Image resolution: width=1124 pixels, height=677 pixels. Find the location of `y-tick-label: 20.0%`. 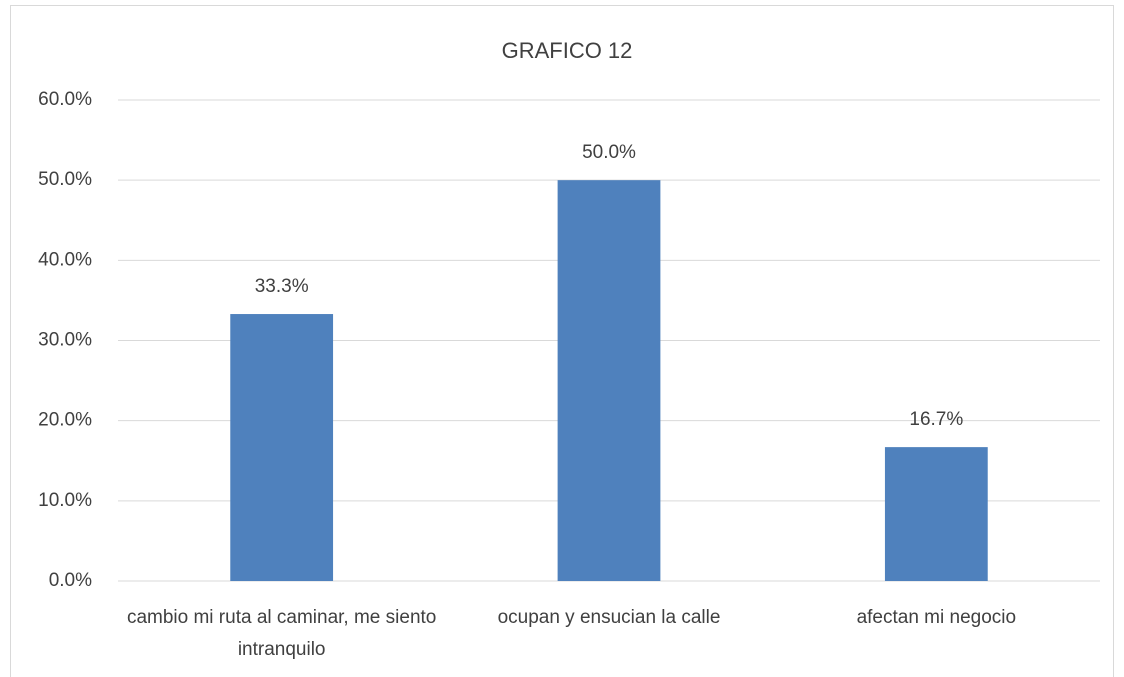

y-tick-label: 20.0% is located at coordinates (65, 420).